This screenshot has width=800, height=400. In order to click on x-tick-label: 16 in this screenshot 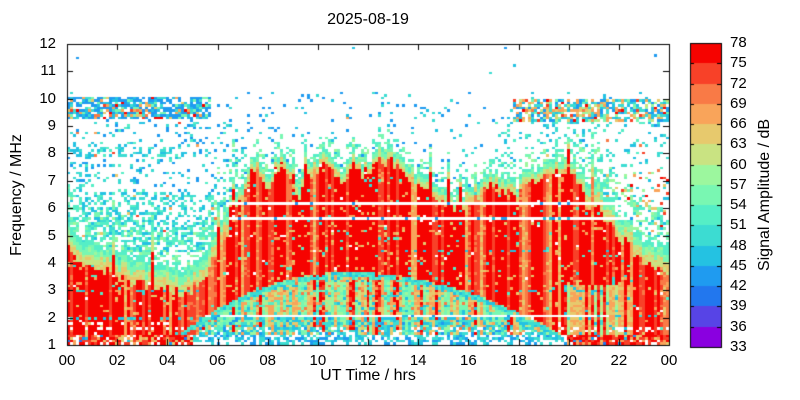, I will do `click(468, 360)`.